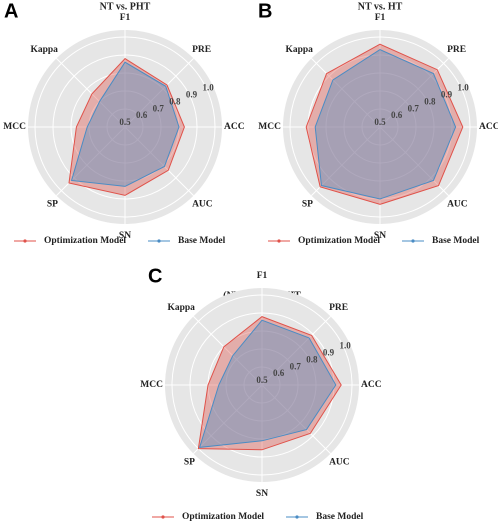  What do you see at coordinates (125, 6) in the screenshot?
I see `chart-title: NT vs. PHT` at bounding box center [125, 6].